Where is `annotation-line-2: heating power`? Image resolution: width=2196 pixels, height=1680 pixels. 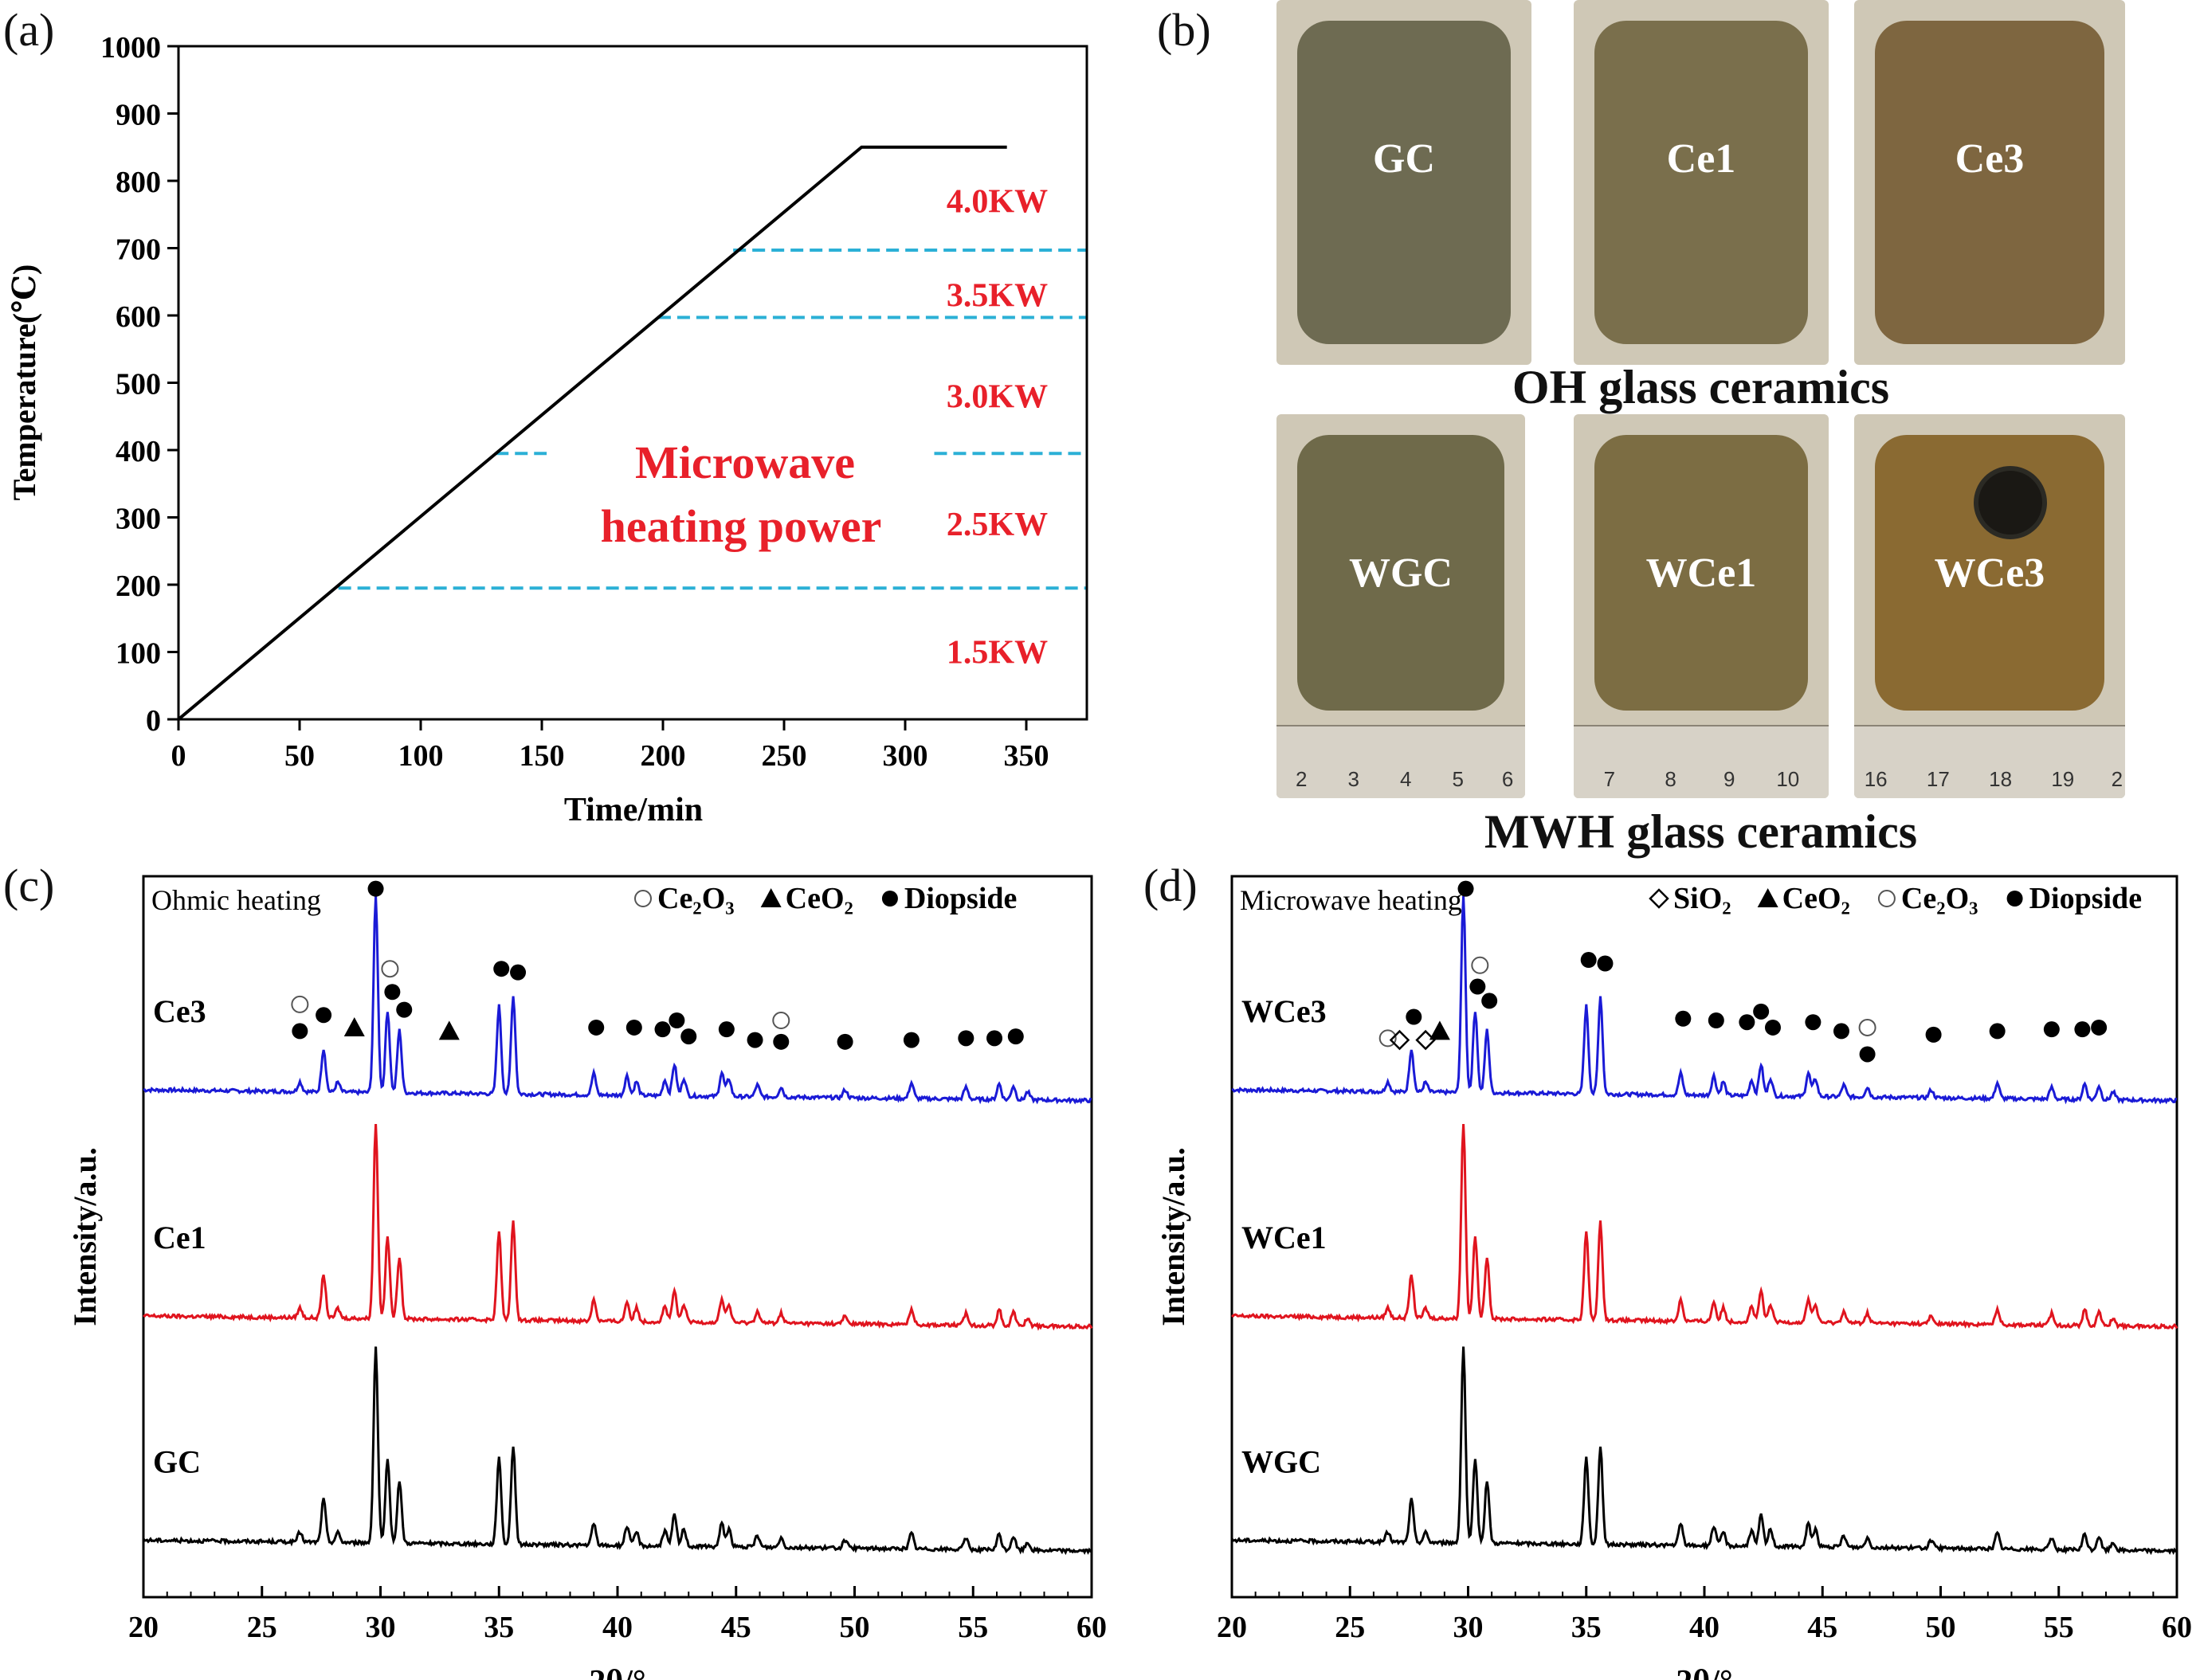
annotation-line-2: heating power is located at coordinates (741, 526).